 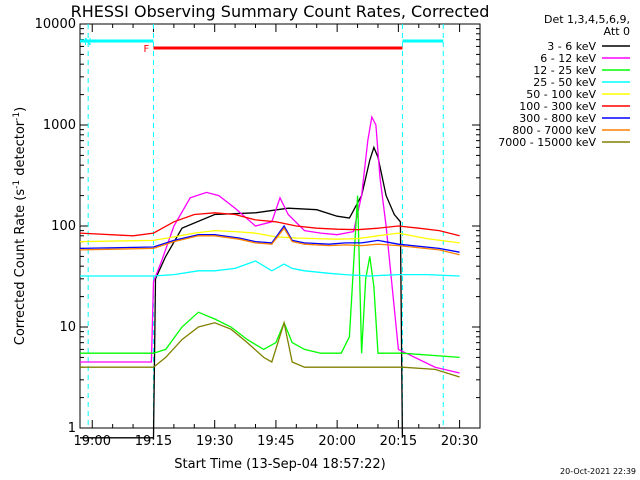 What do you see at coordinates (398, 441) in the screenshot?
I see `x-tick-label: 20:15` at bounding box center [398, 441].